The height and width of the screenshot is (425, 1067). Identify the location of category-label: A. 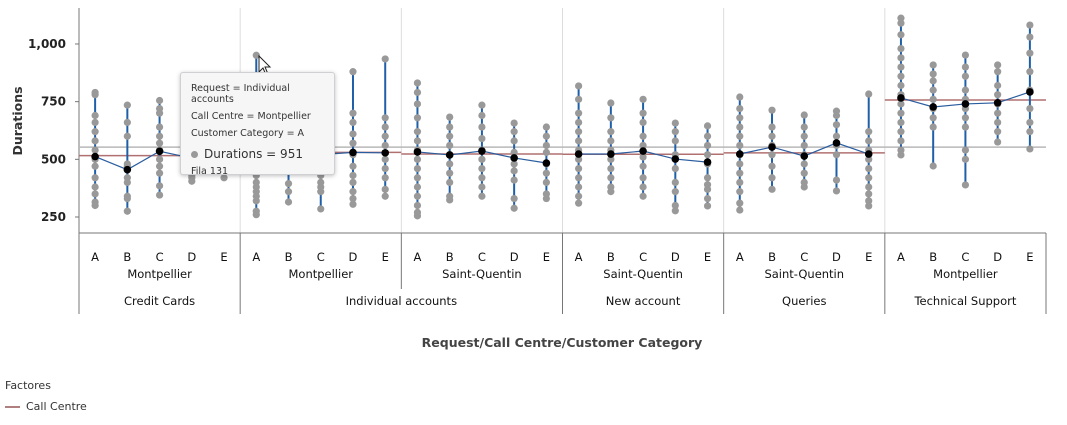
(418, 257).